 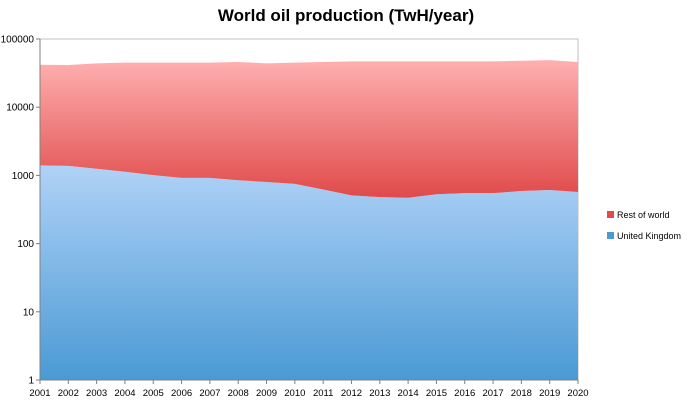 What do you see at coordinates (68, 393) in the screenshot?
I see `x-tick-label: 2002` at bounding box center [68, 393].